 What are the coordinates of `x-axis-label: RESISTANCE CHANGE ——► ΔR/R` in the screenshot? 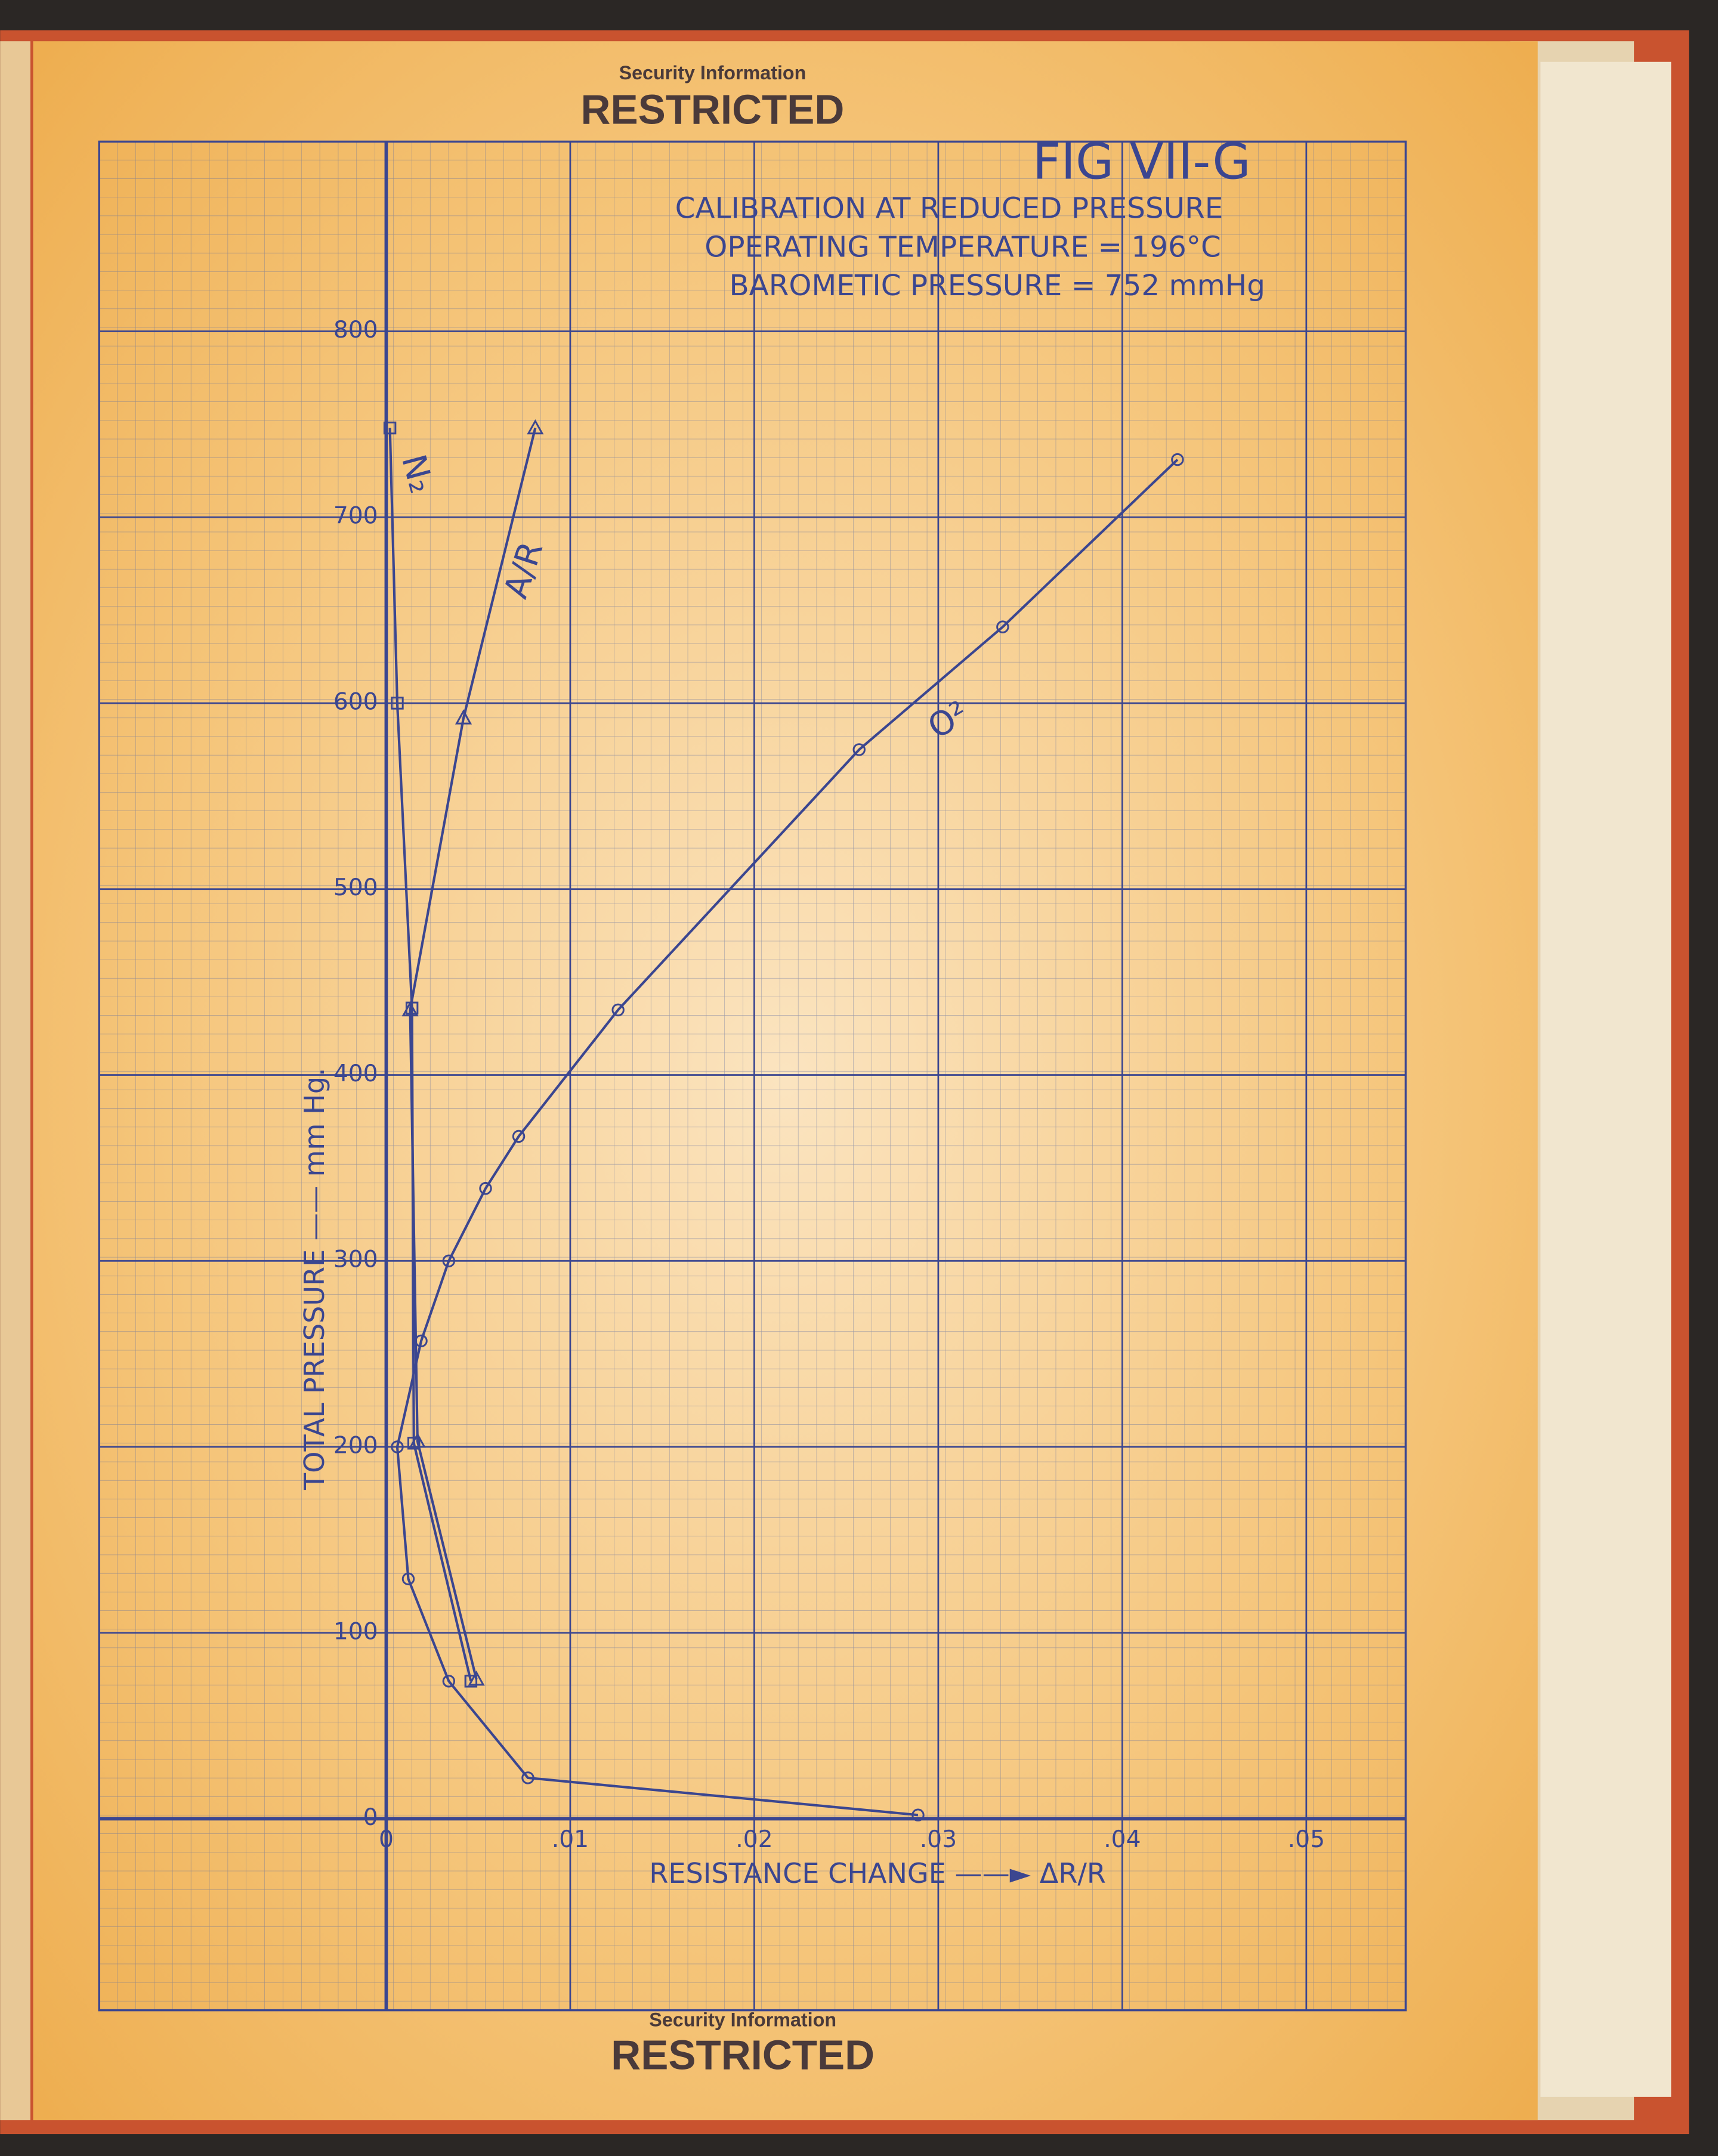 It's located at (877, 1873).